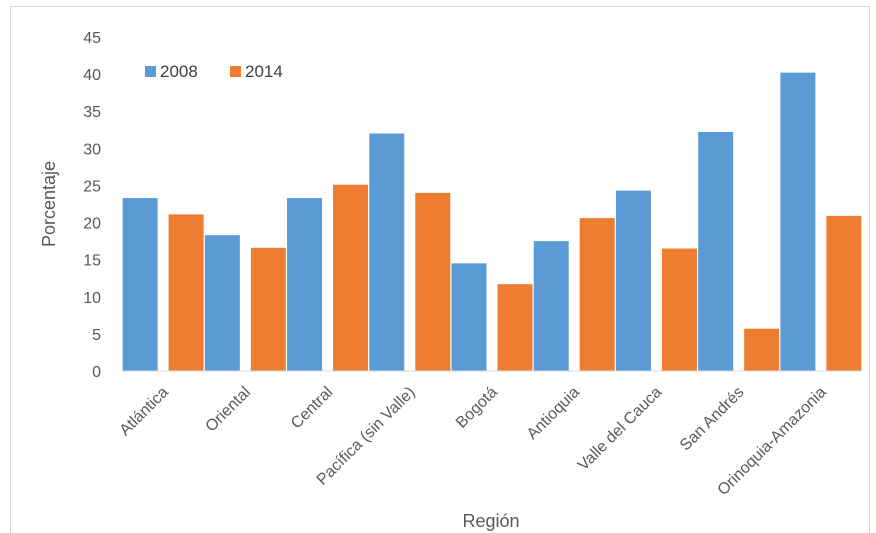 This screenshot has height=533, width=876. Describe the element at coordinates (92, 261) in the screenshot. I see `y-tick-label: 15` at that location.